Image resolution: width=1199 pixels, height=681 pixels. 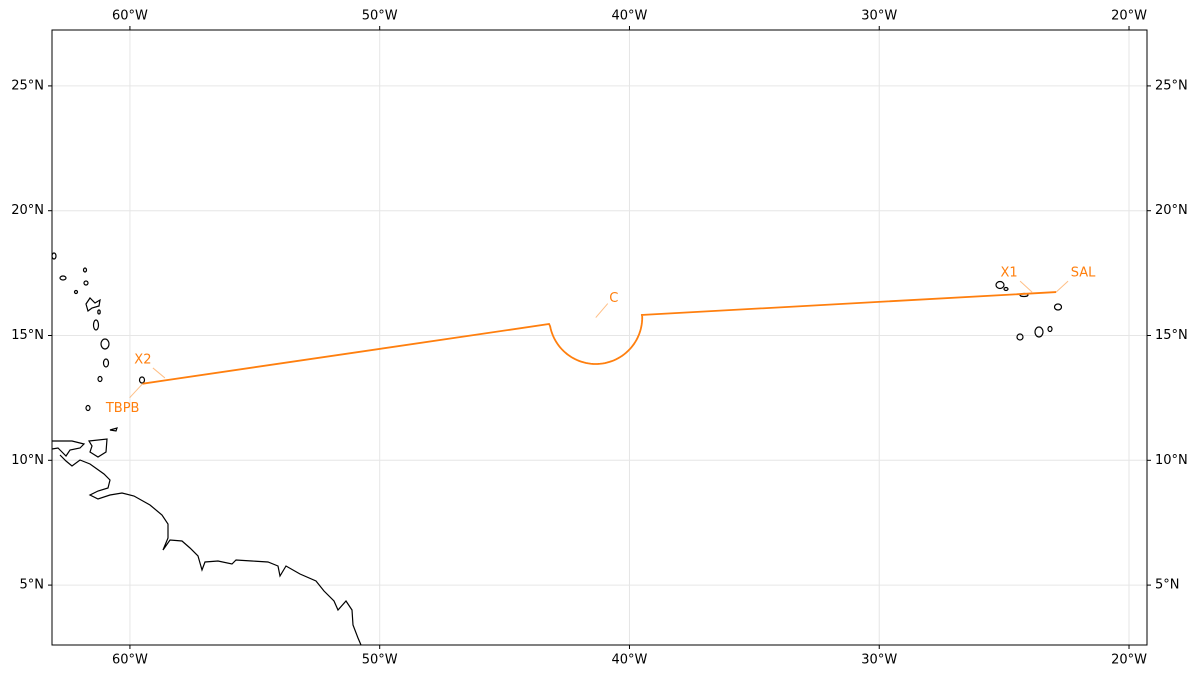 I want to click on tobago, so click(x=113, y=429).